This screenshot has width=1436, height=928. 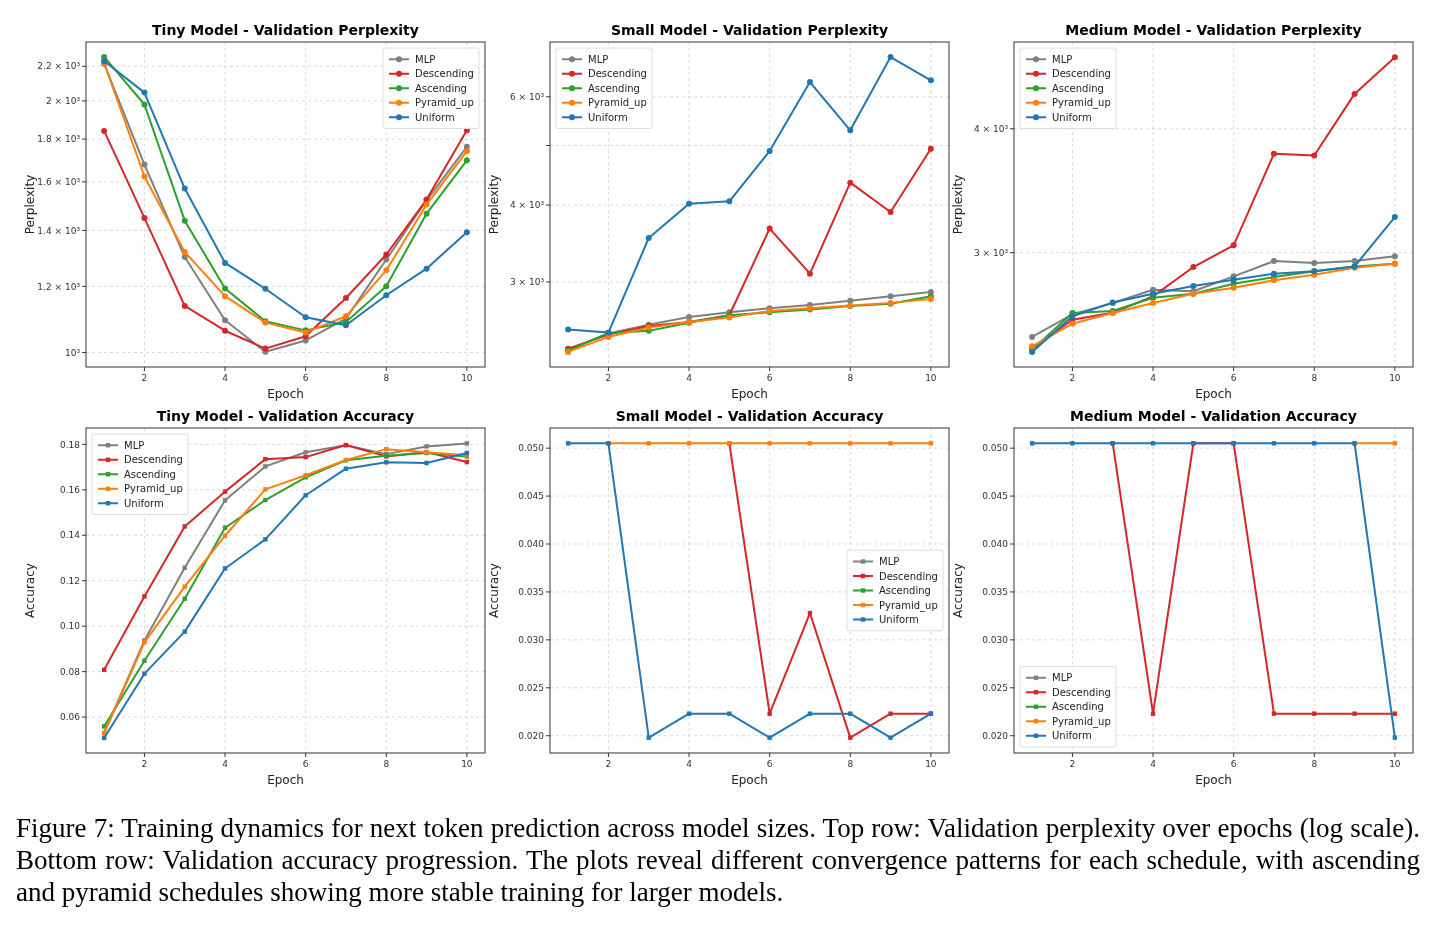 I want to click on y-tick-label: 6 × 10³, so click(x=527, y=96).